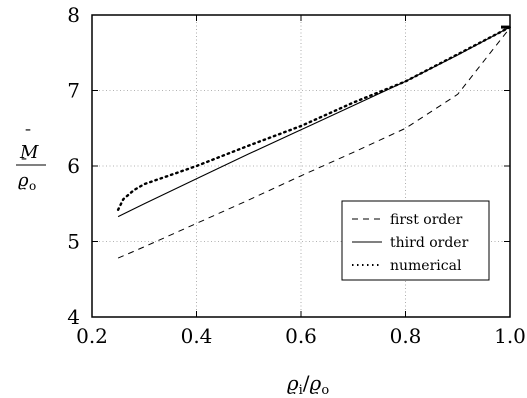 The width and height of the screenshot is (527, 398). I want to click on y-label-num-bar: ¯, so click(28, 135).